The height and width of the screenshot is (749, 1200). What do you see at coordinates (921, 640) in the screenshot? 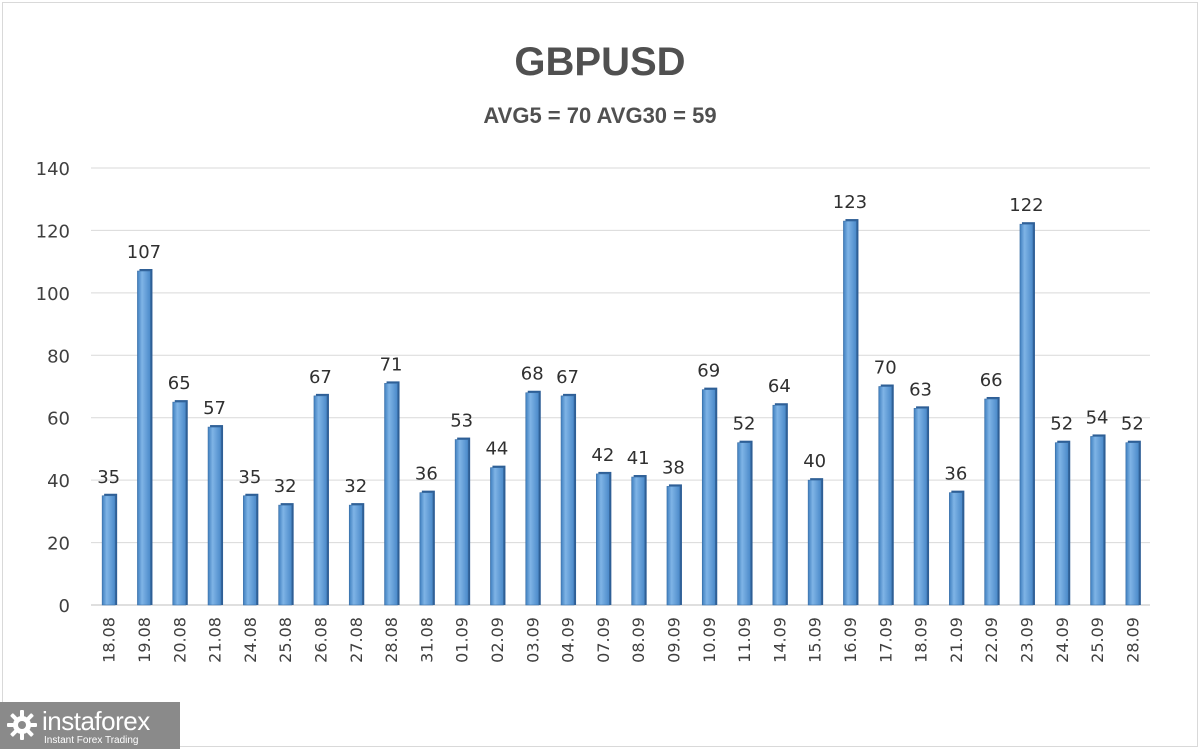
I see `x-tick-label: 18.09` at bounding box center [921, 640].